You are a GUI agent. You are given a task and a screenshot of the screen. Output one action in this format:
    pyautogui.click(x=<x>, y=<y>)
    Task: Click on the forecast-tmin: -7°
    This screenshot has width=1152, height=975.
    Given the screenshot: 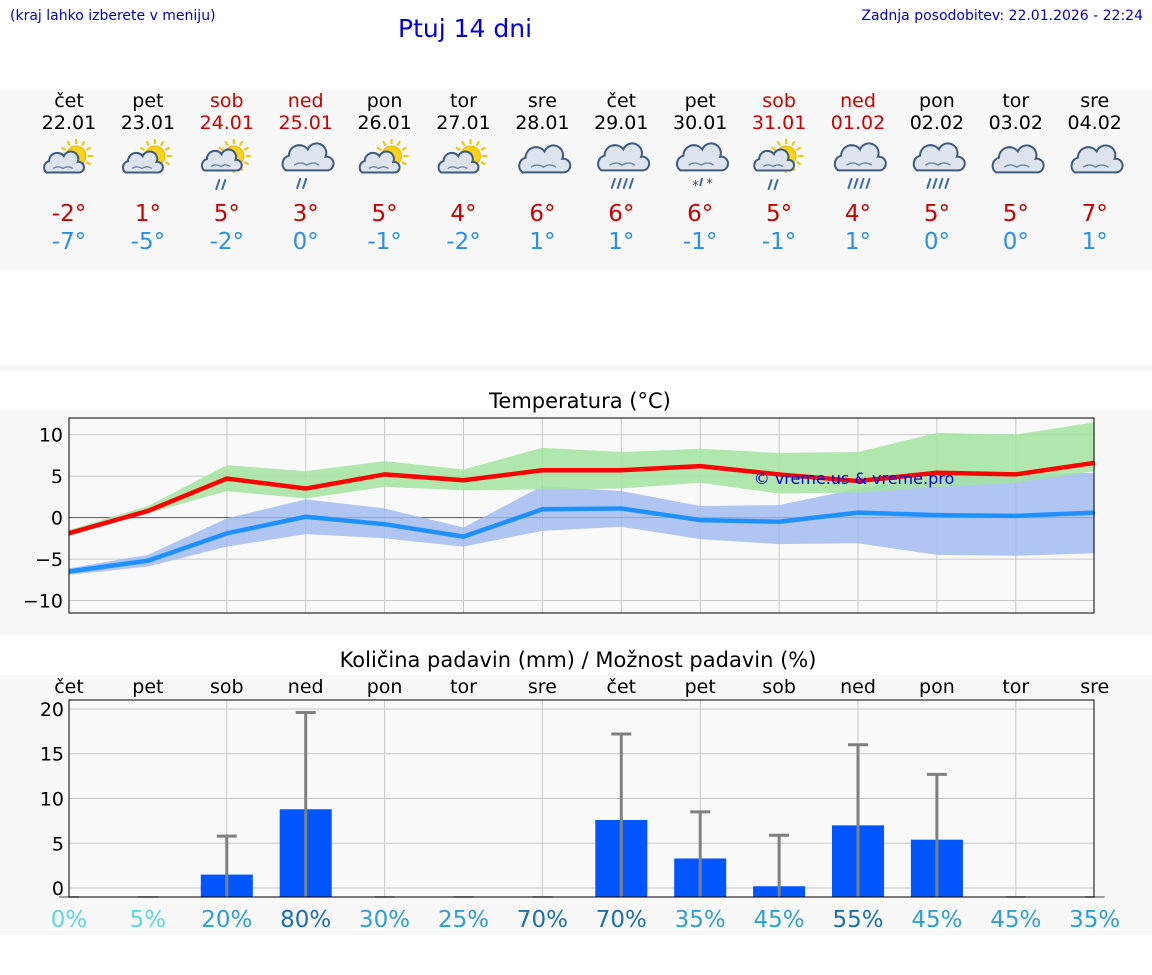 What is the action you would take?
    pyautogui.click(x=69, y=242)
    